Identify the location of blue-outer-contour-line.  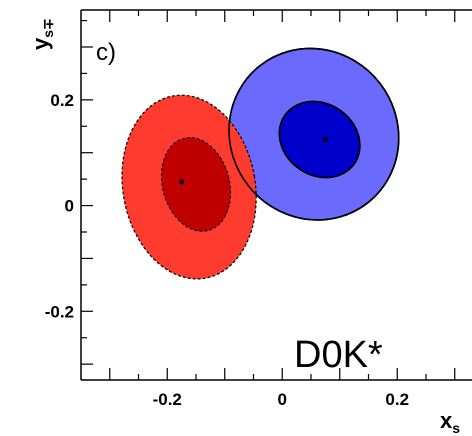
(314, 134).